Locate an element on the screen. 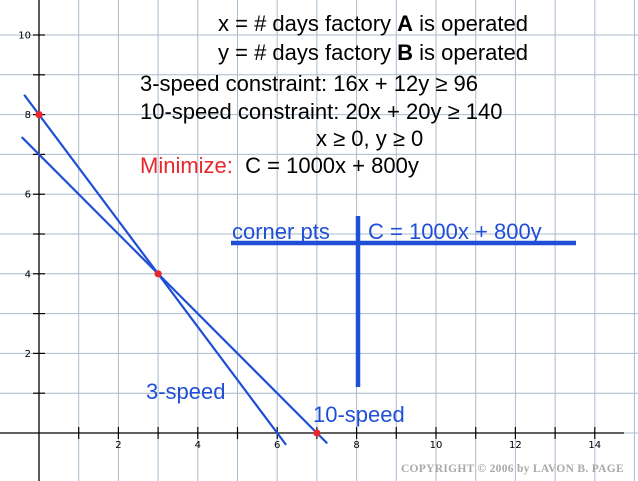 Image resolution: width=638 pixels, height=481 pixels. def-x: x = # days factory A is operated is located at coordinates (373, 24).